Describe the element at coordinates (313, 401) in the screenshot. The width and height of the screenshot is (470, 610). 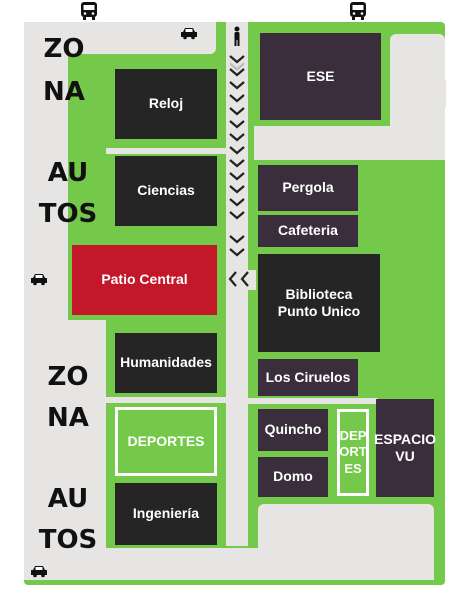
I see `path-right-divider` at that location.